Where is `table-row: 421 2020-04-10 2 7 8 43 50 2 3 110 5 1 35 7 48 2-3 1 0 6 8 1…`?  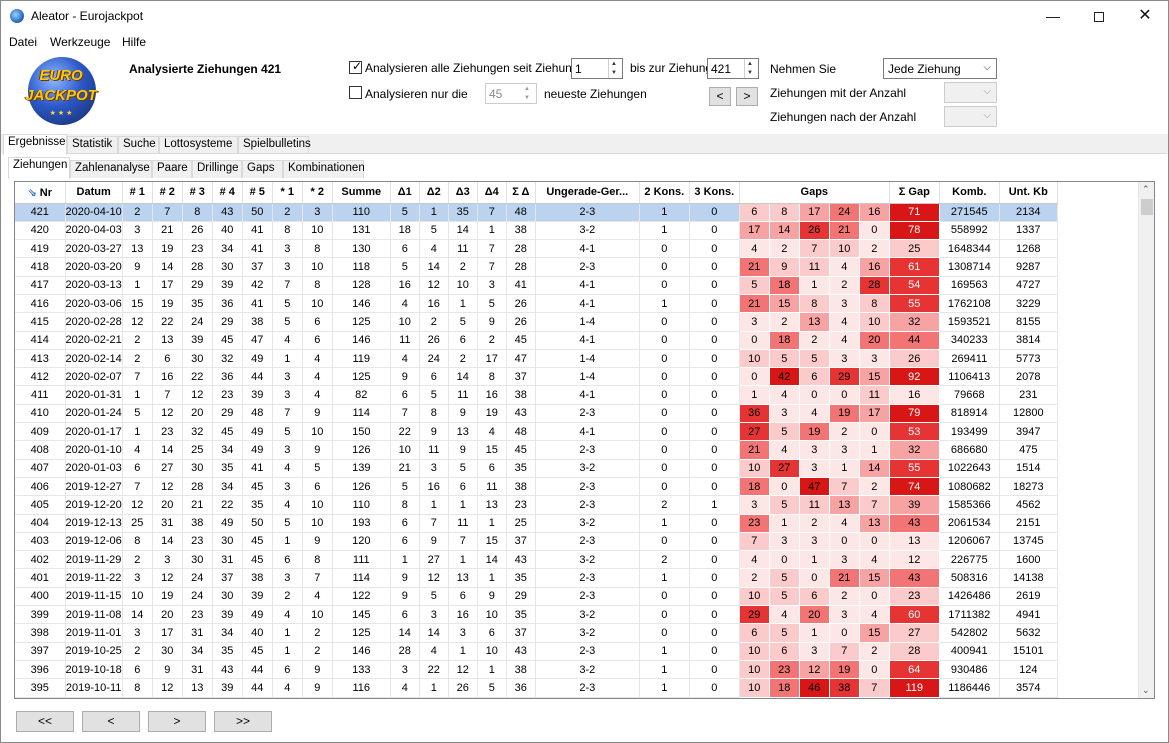
table-row: 421 2020-04-10 2 7 8 43 50 2 3 110 5 1 35 7 48 2-3 1 0 6 8 1… is located at coordinates (536, 212).